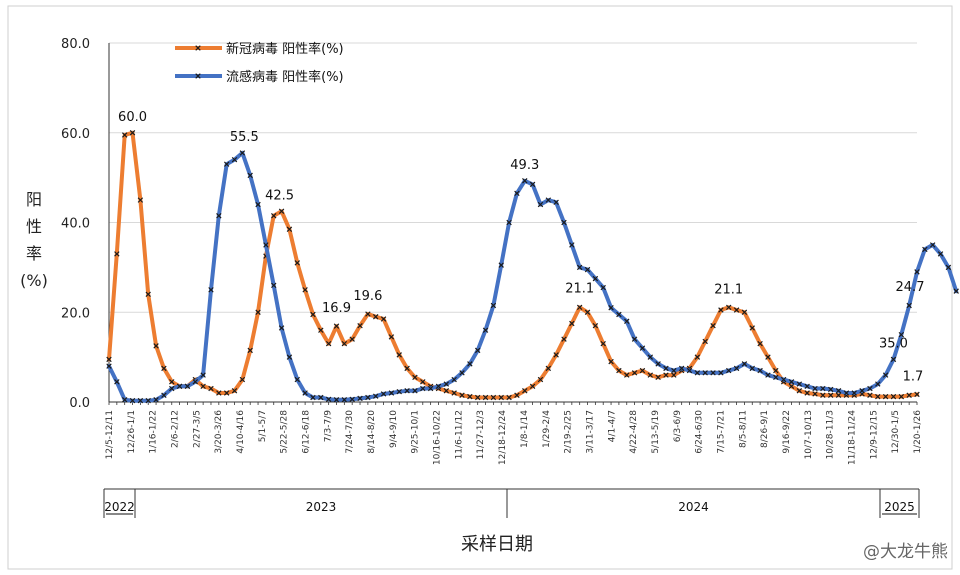  I want to click on data-label: 24.7, so click(910, 287).